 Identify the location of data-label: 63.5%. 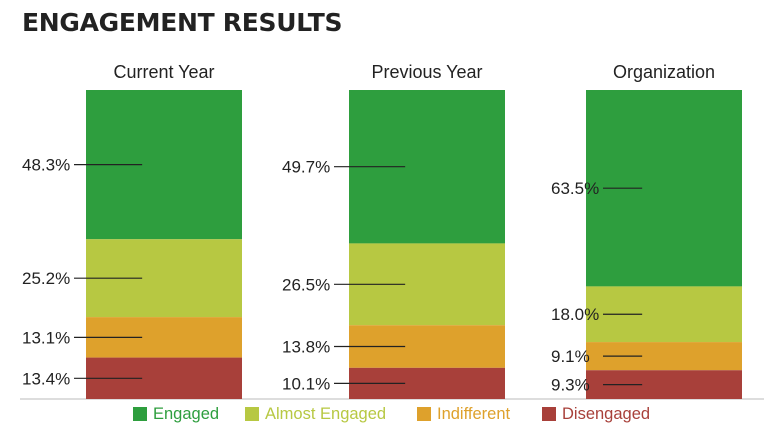
(575, 188).